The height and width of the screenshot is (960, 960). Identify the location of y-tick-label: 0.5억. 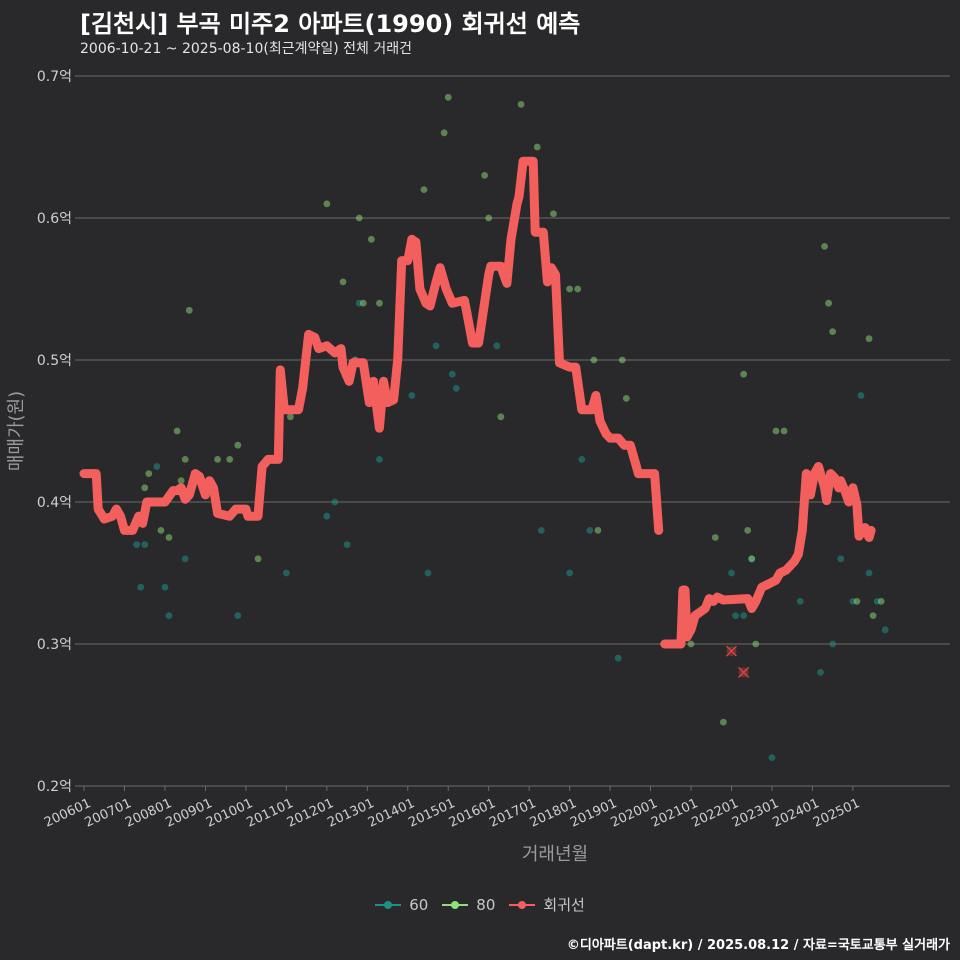
(54, 361).